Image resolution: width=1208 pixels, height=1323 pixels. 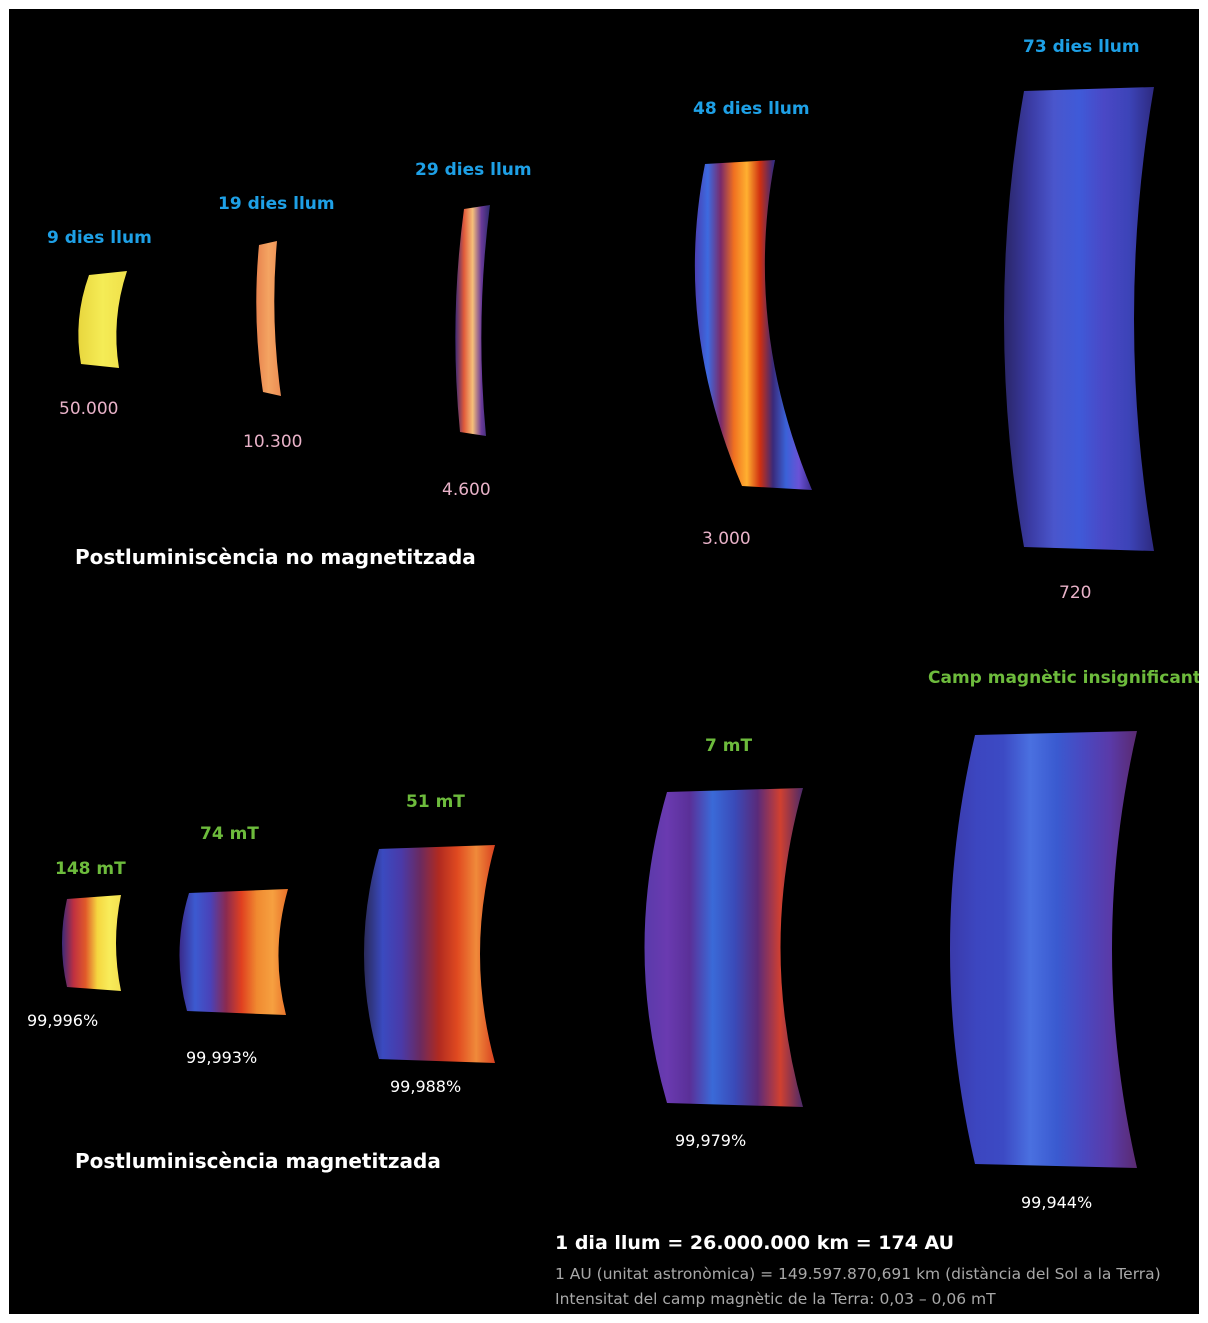 I want to click on top-value-1: 50.000, so click(x=89, y=409).